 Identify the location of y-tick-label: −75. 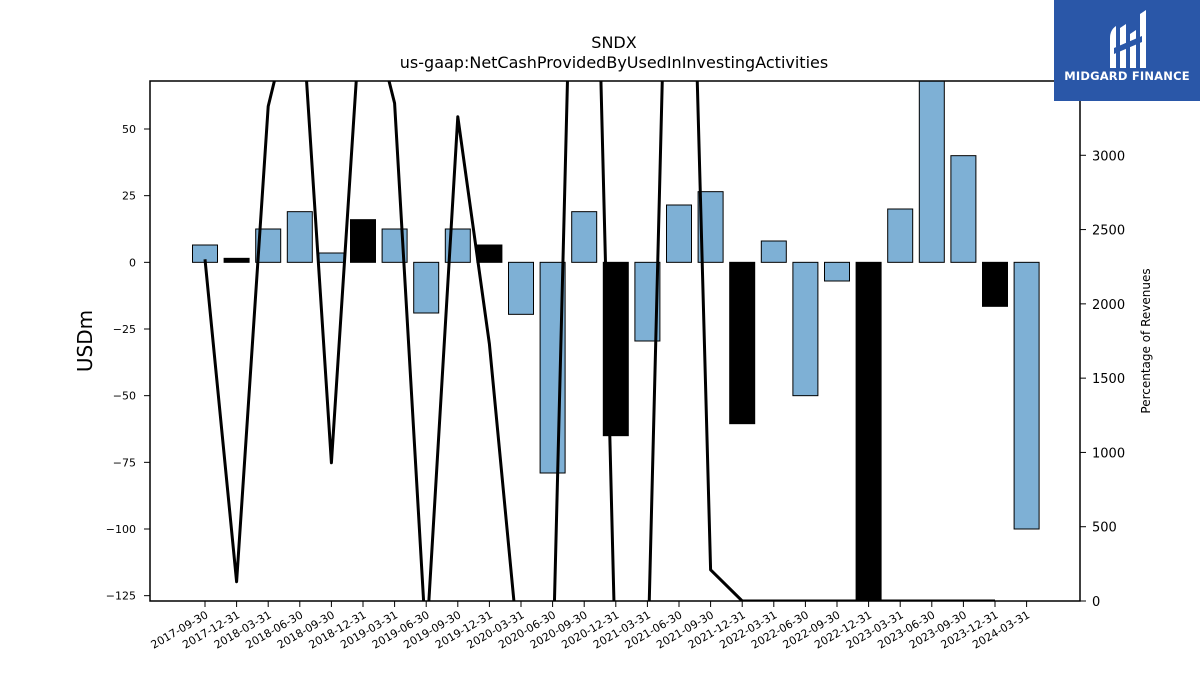
(124, 462).